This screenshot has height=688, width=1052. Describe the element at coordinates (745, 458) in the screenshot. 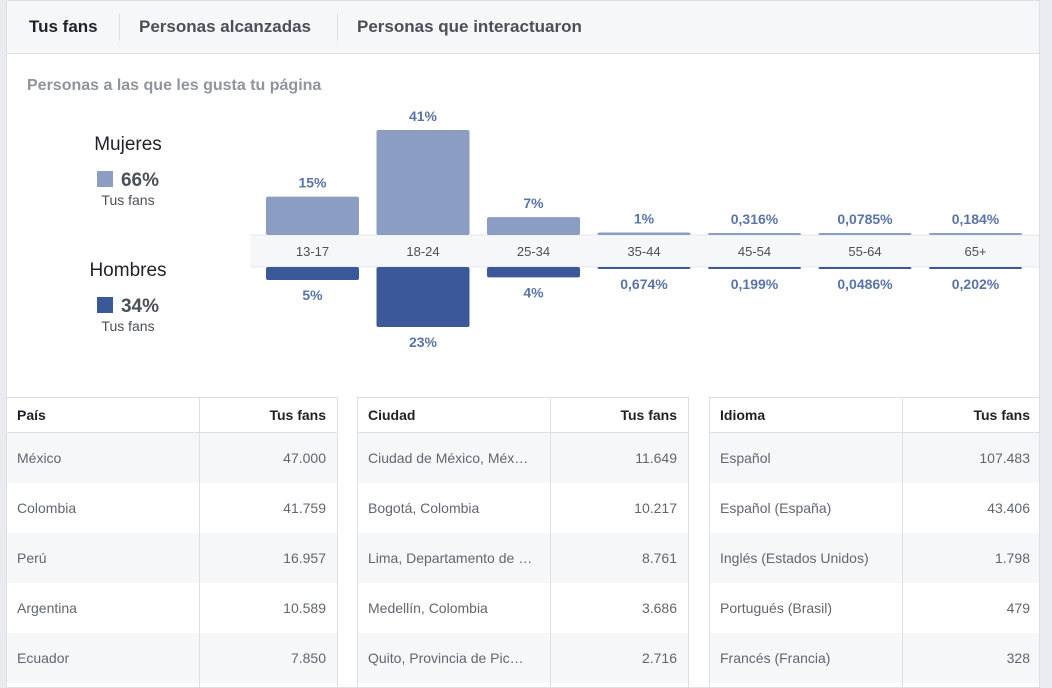

I see `row-label: Español` at that location.